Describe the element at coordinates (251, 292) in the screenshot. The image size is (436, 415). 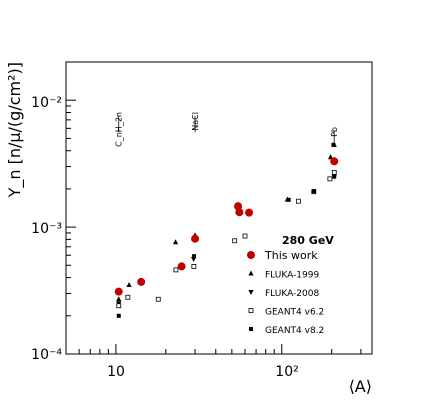
I see `legend-marker-fluka-2008` at that location.